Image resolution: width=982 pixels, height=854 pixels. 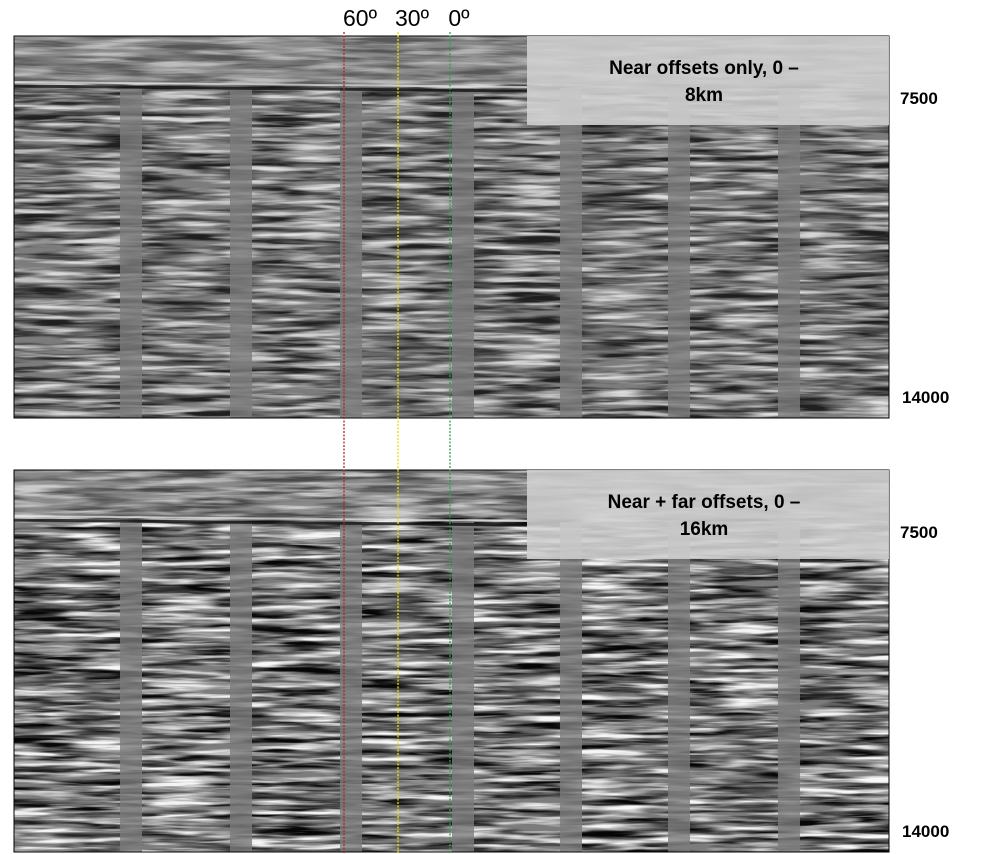 What do you see at coordinates (704, 502) in the screenshot?
I see `panel-label: Near + far offsets, 0 –` at bounding box center [704, 502].